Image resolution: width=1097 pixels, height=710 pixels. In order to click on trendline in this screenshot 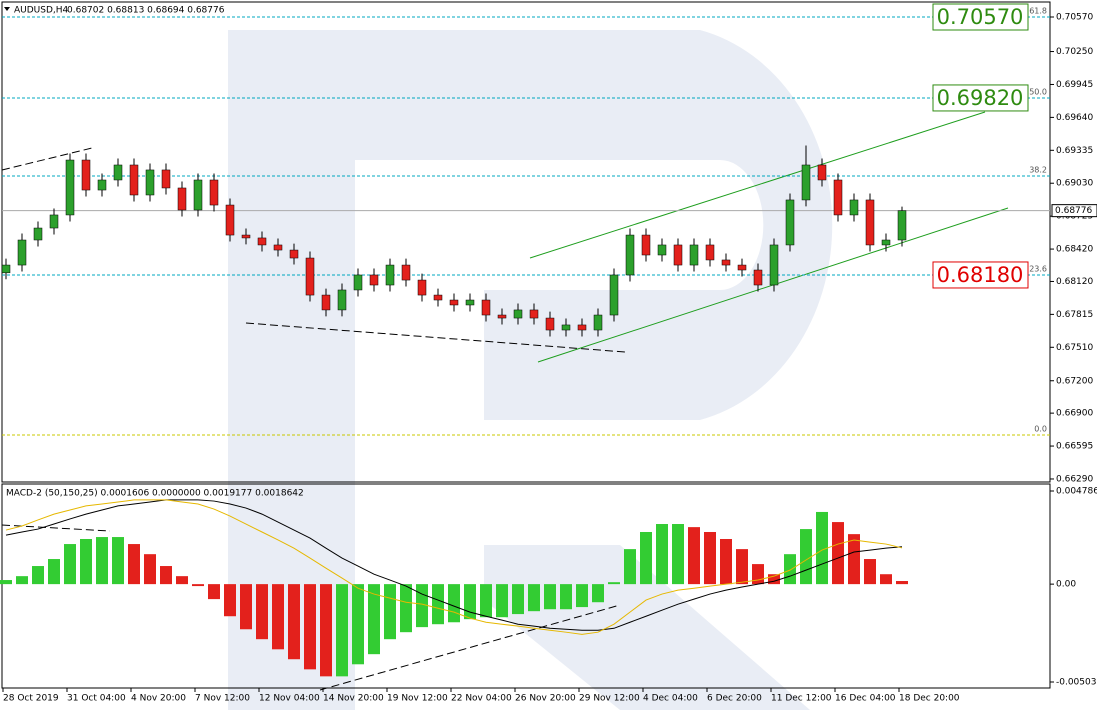, I will do `click(435, 337)`.